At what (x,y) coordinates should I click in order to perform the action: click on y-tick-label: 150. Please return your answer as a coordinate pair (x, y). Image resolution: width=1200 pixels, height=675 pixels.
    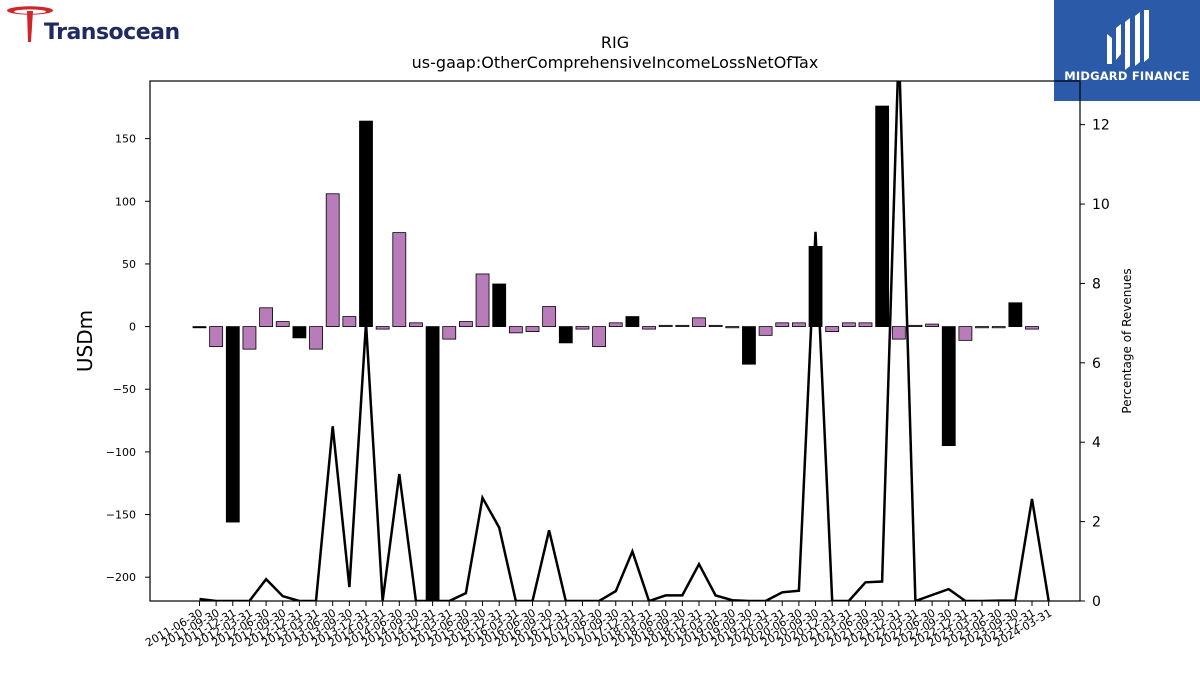
    Looking at the image, I should click on (125, 139).